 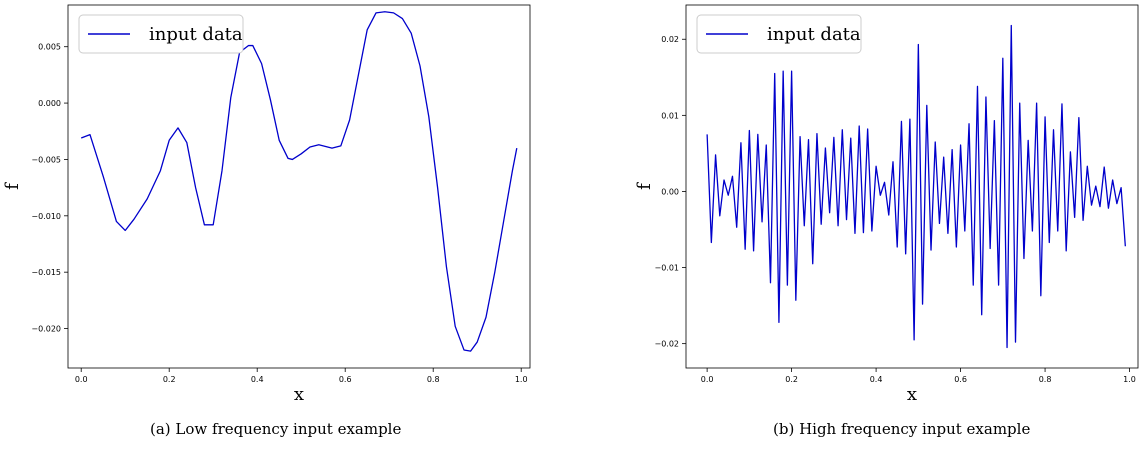 What do you see at coordinates (666, 344) in the screenshot?
I see `y-tick-label: −0.02` at bounding box center [666, 344].